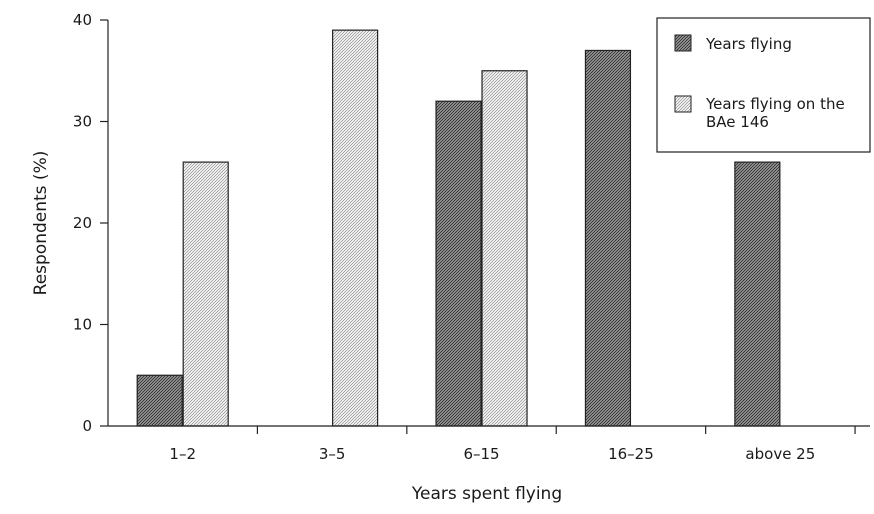  Describe the element at coordinates (775, 104) in the screenshot. I see `legend-label-years-flying-bae146-line1: Years flying on the` at that location.